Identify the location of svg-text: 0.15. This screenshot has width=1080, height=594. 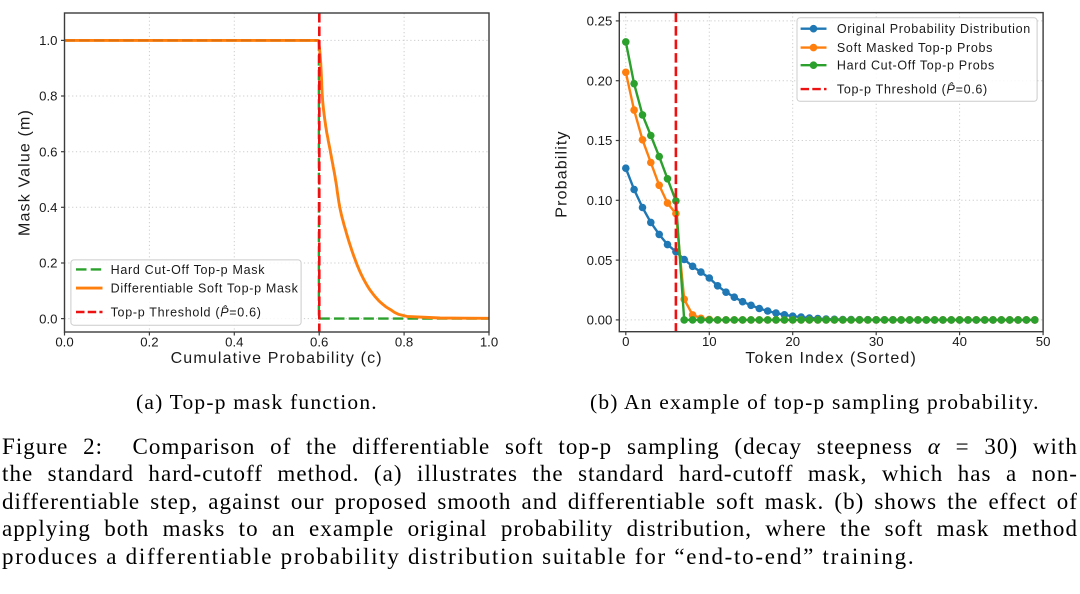
(600, 140).